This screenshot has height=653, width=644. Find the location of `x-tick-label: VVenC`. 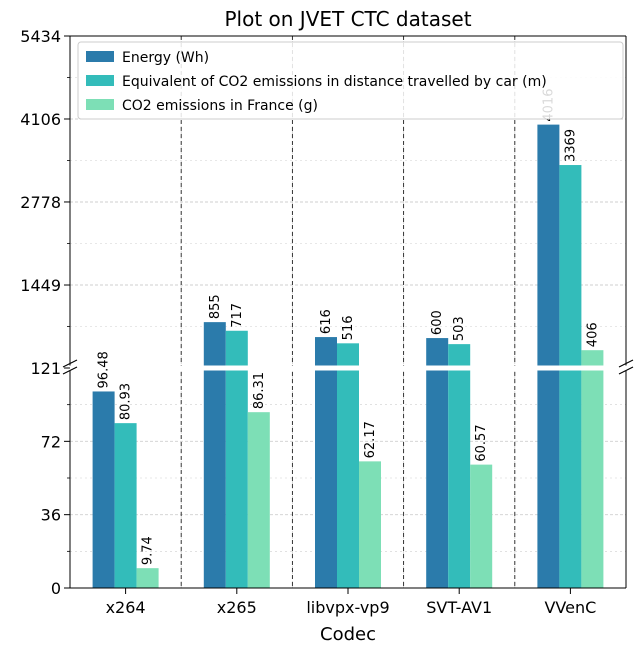

x-tick-label: VVenC is located at coordinates (570, 607).